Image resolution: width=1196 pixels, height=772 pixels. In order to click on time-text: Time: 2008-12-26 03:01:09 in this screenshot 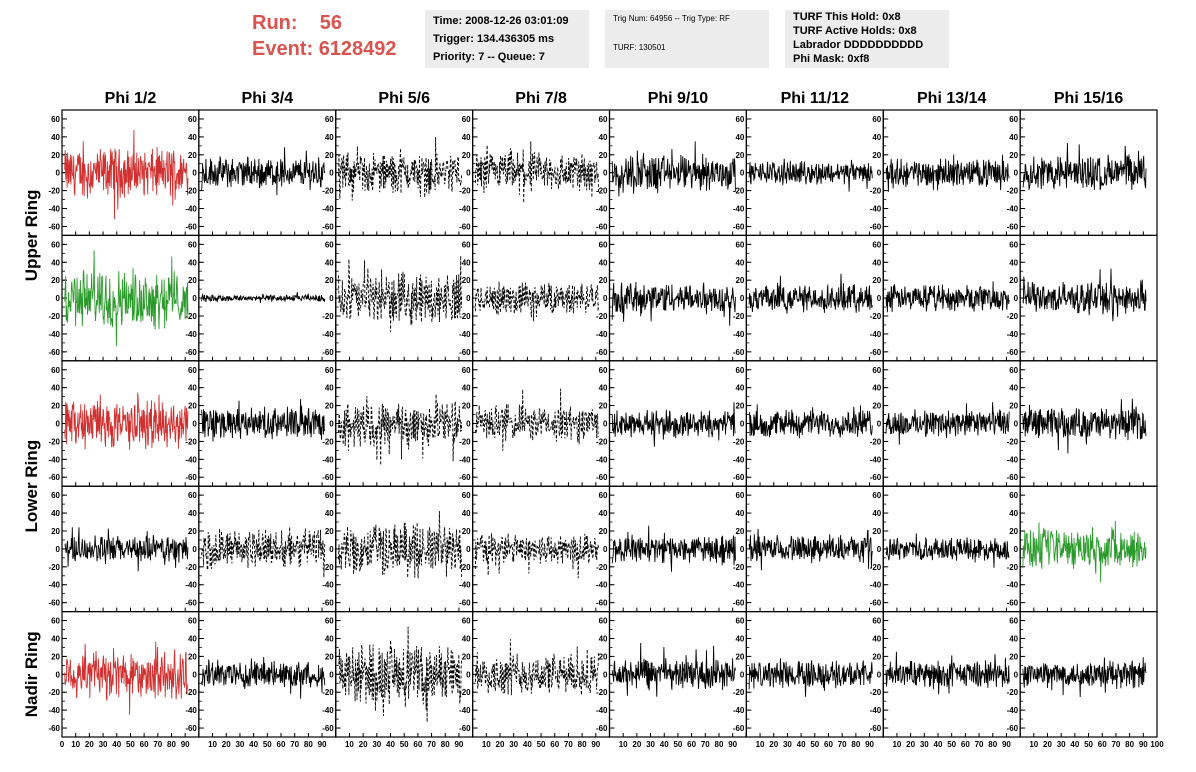, I will do `click(501, 21)`.